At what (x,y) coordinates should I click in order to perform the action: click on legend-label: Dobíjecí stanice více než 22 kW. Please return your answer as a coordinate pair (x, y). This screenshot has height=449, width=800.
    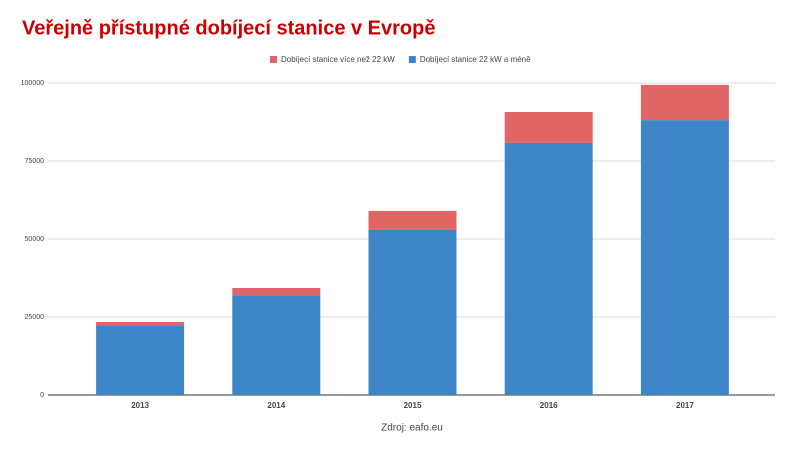
    Looking at the image, I should click on (338, 59).